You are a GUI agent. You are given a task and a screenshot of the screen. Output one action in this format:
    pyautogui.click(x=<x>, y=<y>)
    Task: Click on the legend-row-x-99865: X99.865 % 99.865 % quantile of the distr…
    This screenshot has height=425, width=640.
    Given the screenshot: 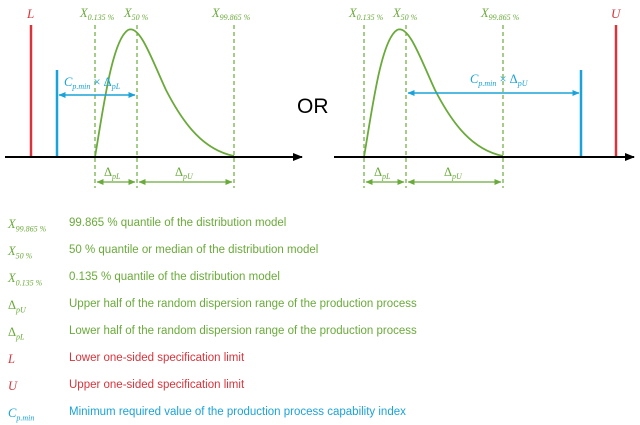 What is the action you would take?
    pyautogui.click(x=320, y=225)
    